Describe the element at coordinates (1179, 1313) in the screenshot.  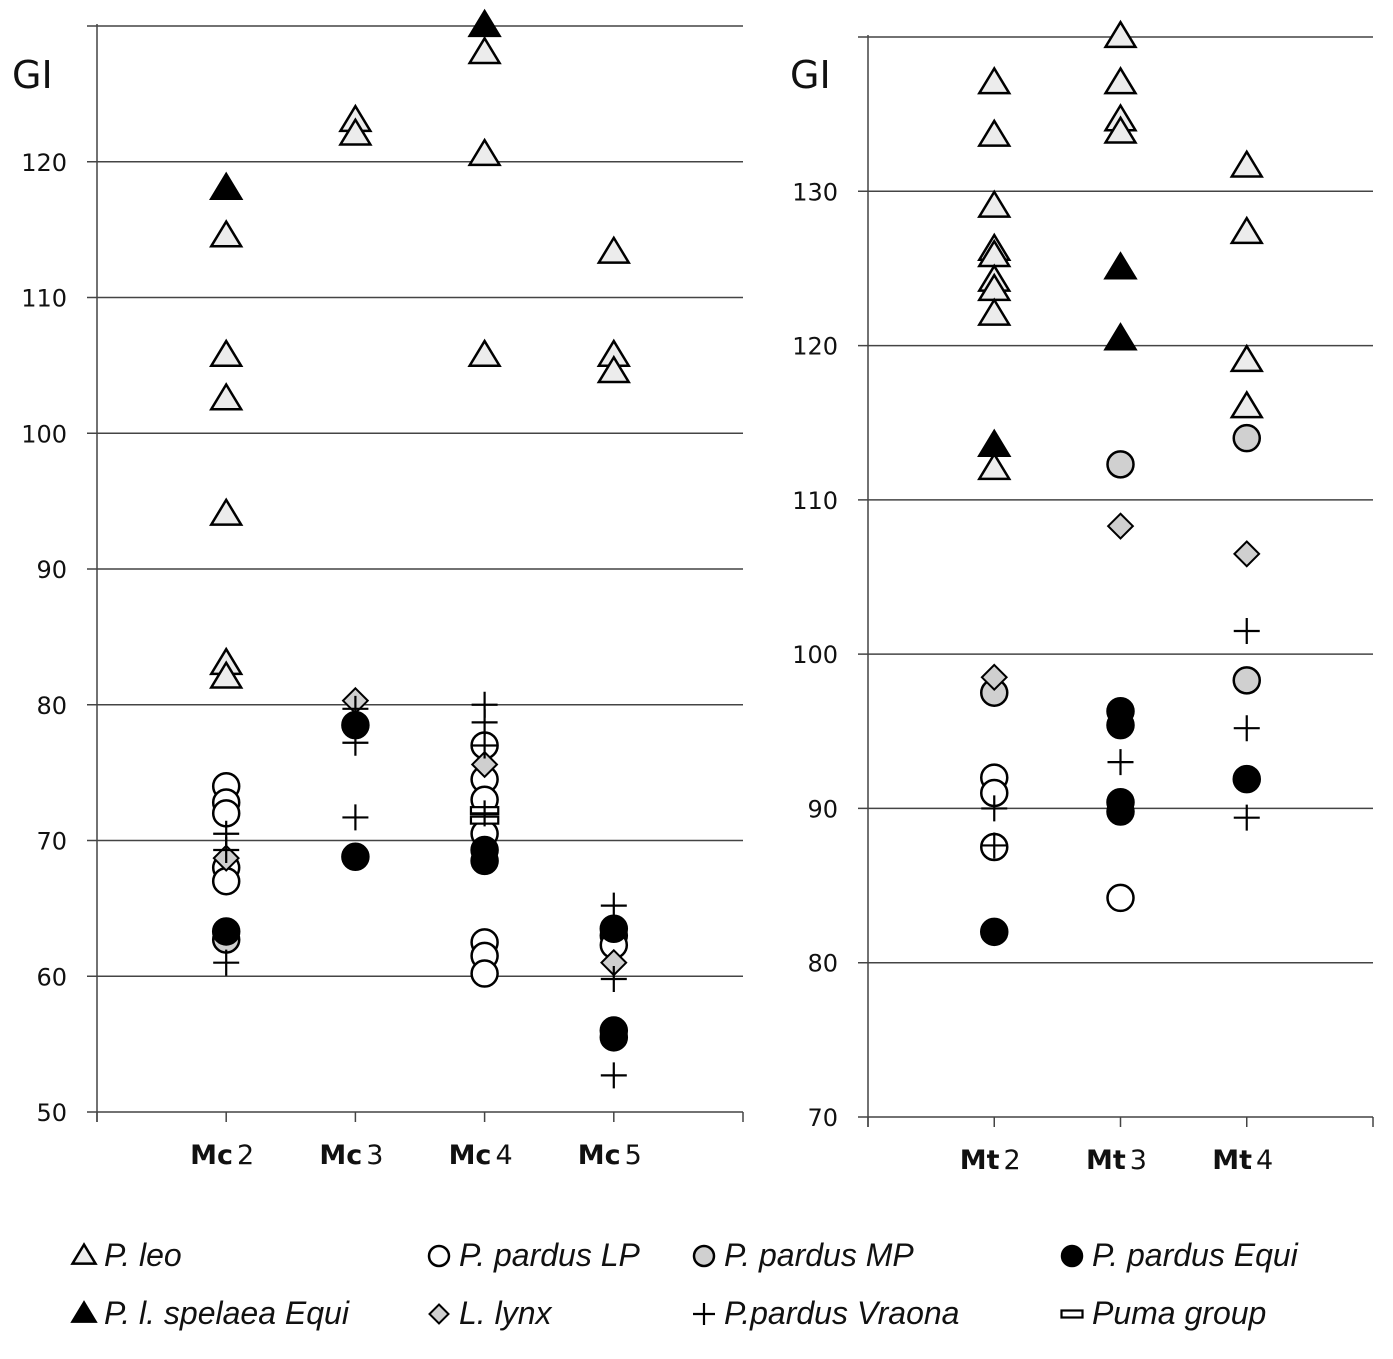
I see `legend-label: Puma group` at that location.